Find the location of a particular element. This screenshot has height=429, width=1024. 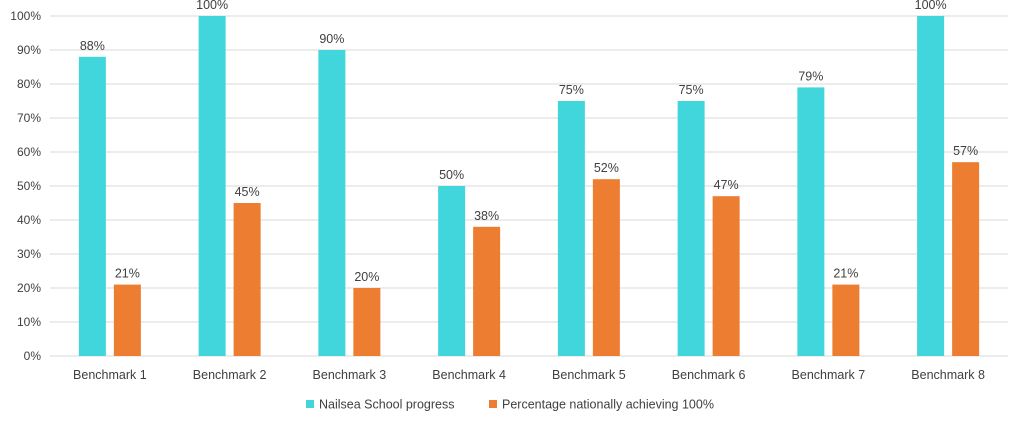

y-tick-label: 100% is located at coordinates (25, 16).